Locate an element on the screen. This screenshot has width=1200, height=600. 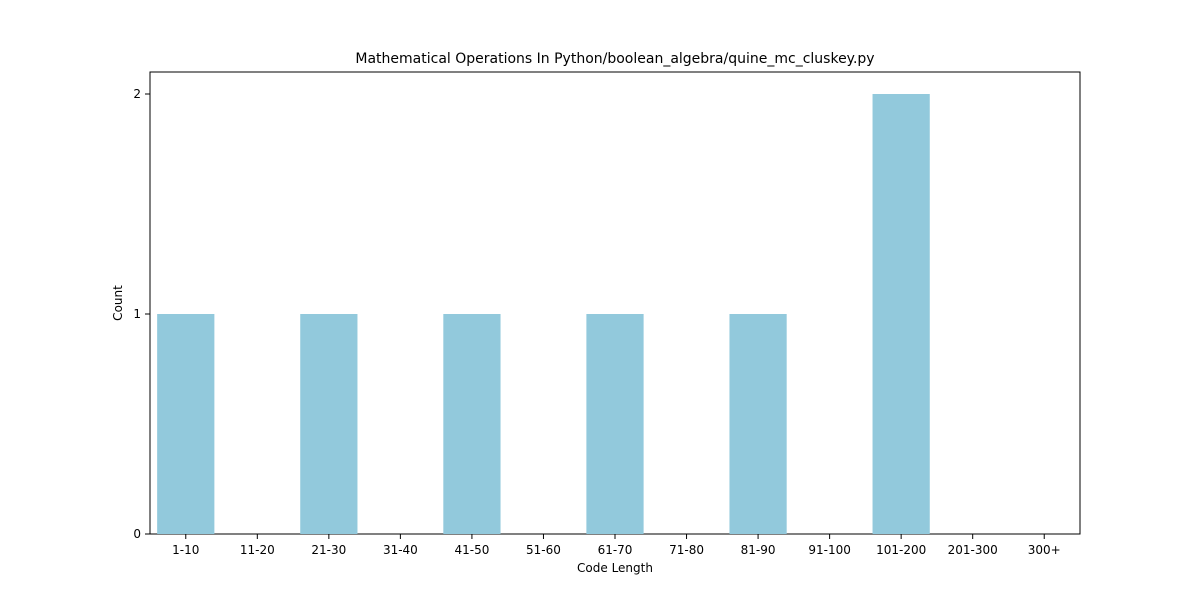
x-tick-label: 201-300 is located at coordinates (973, 550).